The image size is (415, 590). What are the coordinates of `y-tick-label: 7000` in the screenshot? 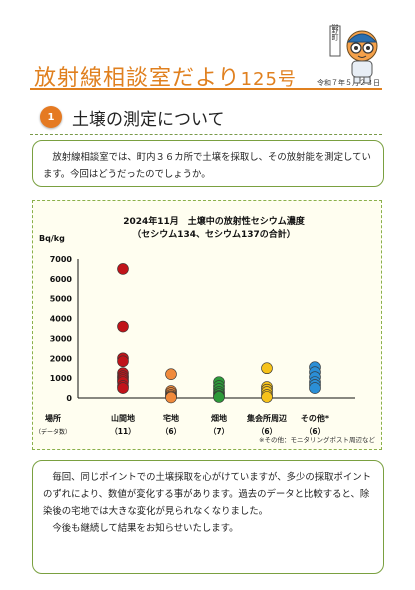 It's located at (61, 259).